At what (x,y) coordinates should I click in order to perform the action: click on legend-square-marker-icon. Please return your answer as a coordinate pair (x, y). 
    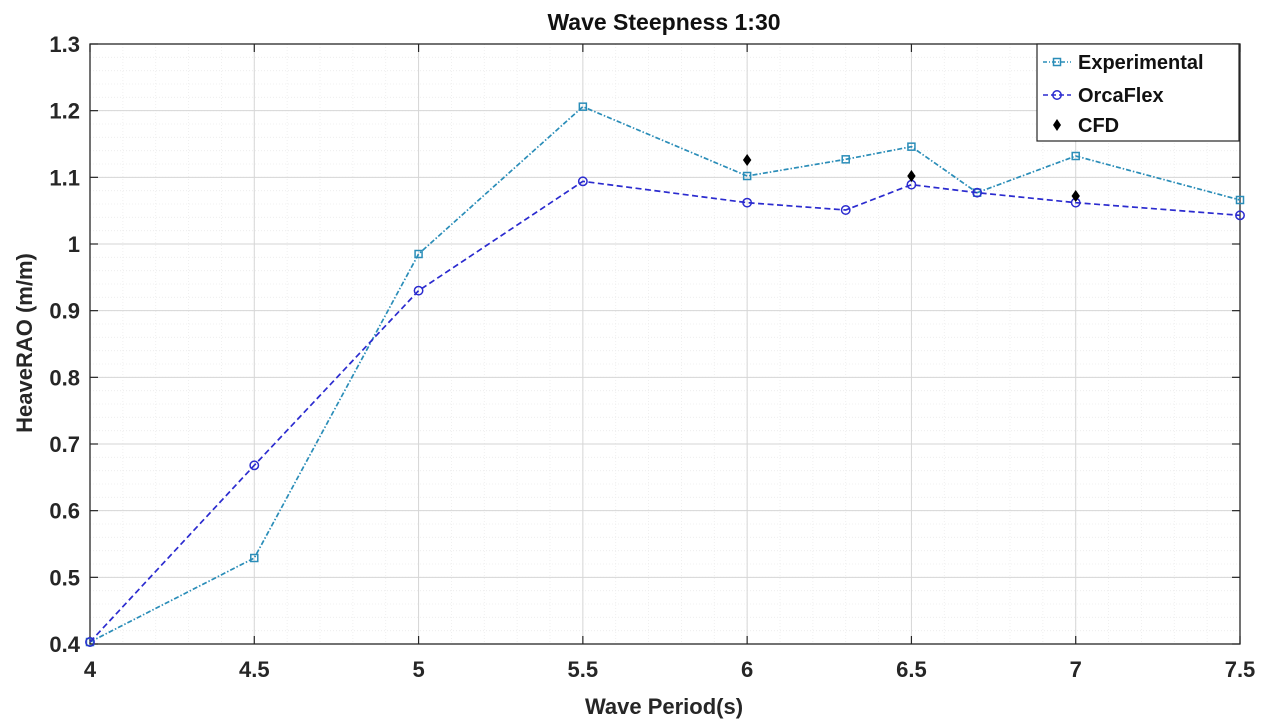
    Looking at the image, I should click on (1057, 62).